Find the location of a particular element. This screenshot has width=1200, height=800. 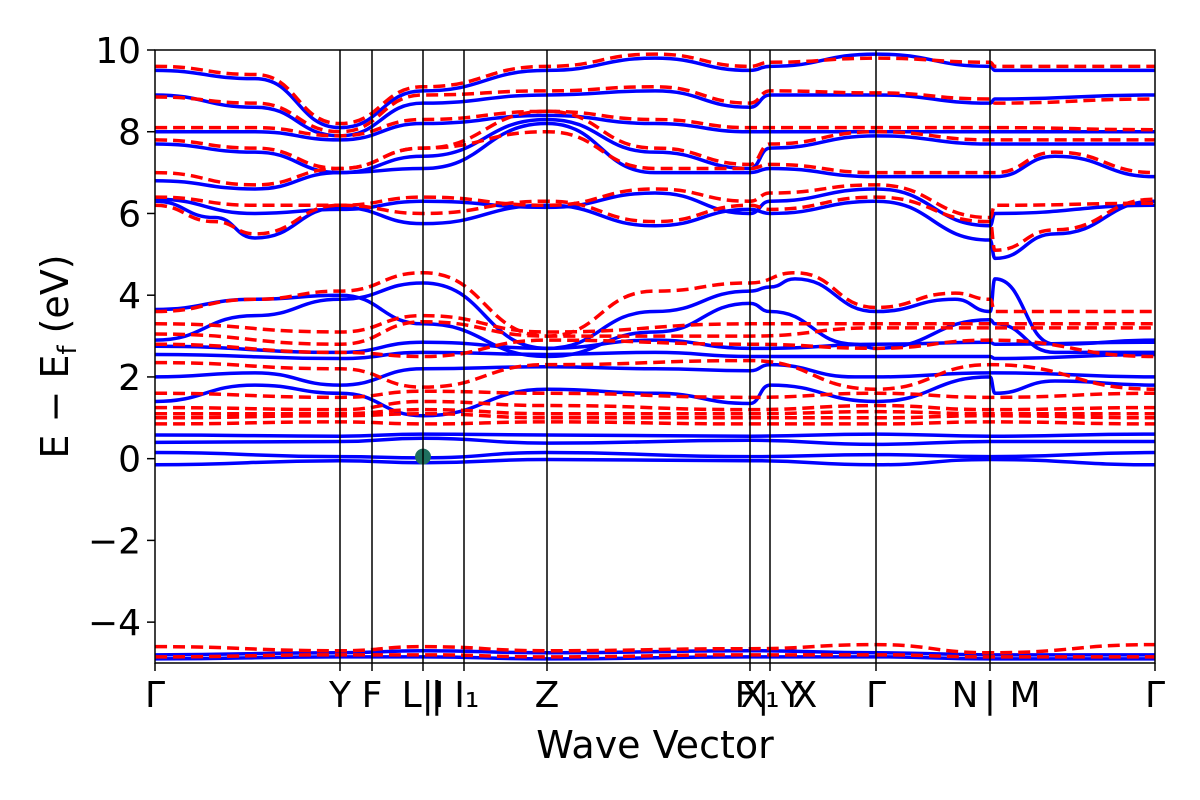

y-tick-label: 6 is located at coordinates (129, 214).